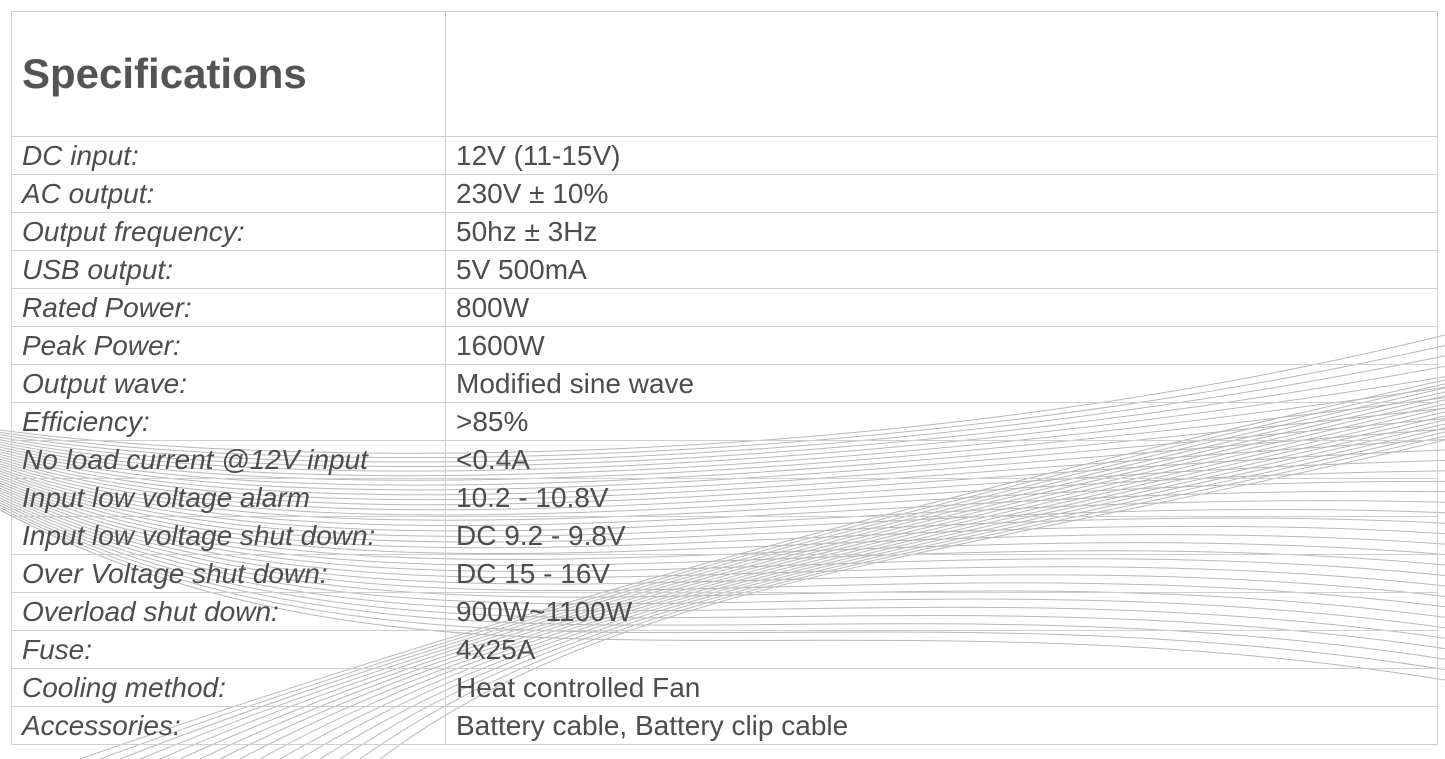  I want to click on spec-label: DC input:, so click(228, 155).